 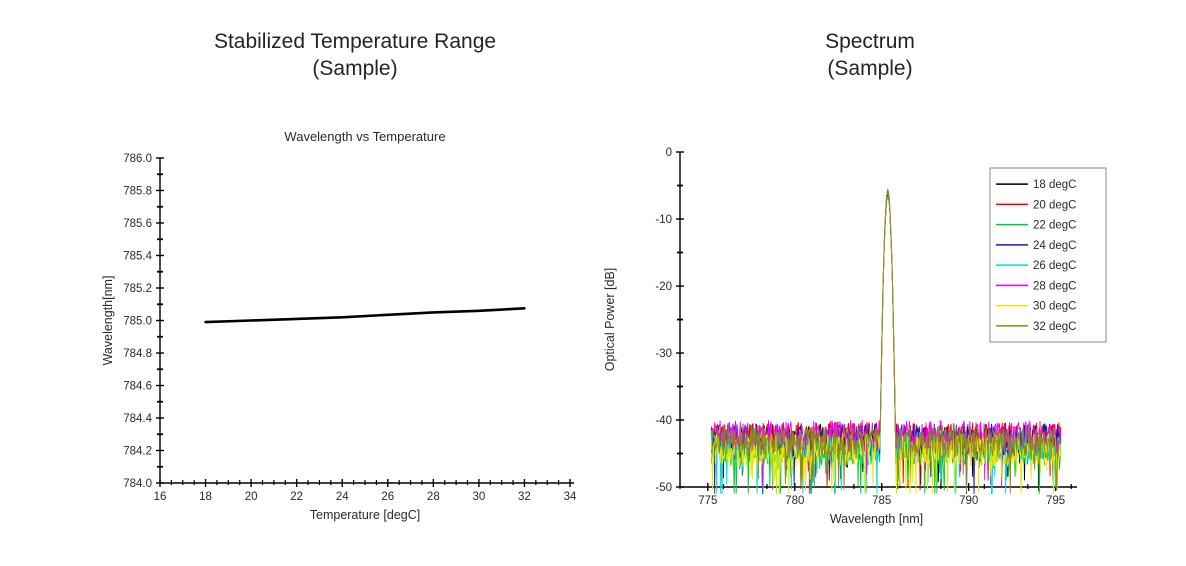 What do you see at coordinates (663, 354) in the screenshot?
I see `y-tick-label: -30` at bounding box center [663, 354].